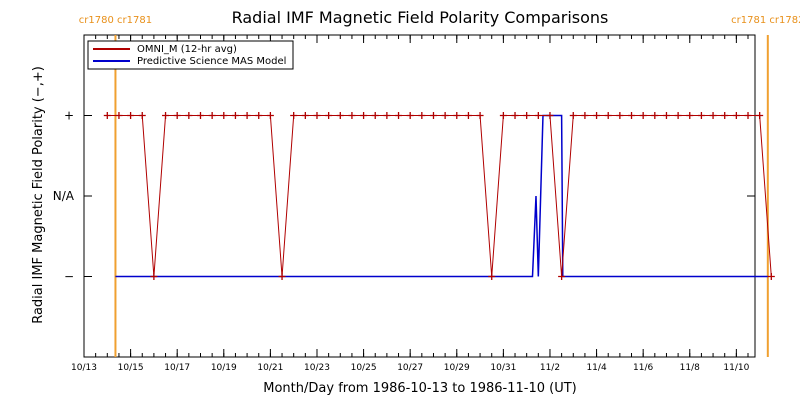 The image size is (800, 400). What do you see at coordinates (550, 368) in the screenshot?
I see `x-tick-label: 11/2` at bounding box center [550, 368].